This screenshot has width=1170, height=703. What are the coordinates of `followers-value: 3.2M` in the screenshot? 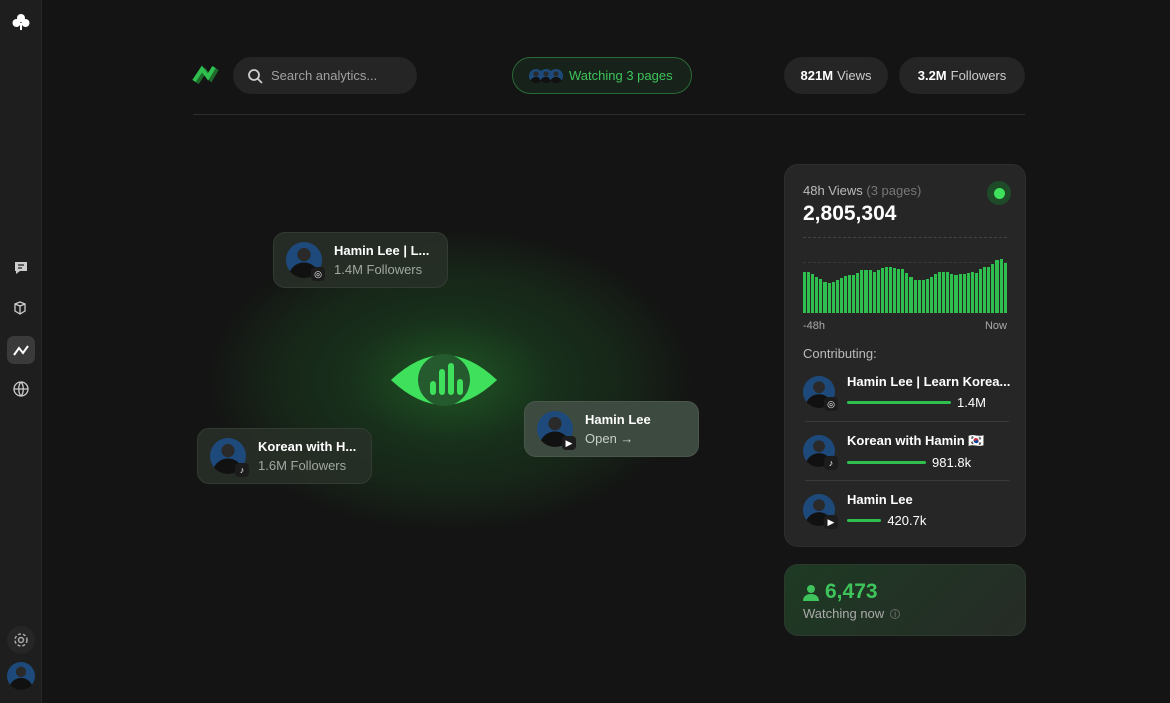 It's located at (932, 75).